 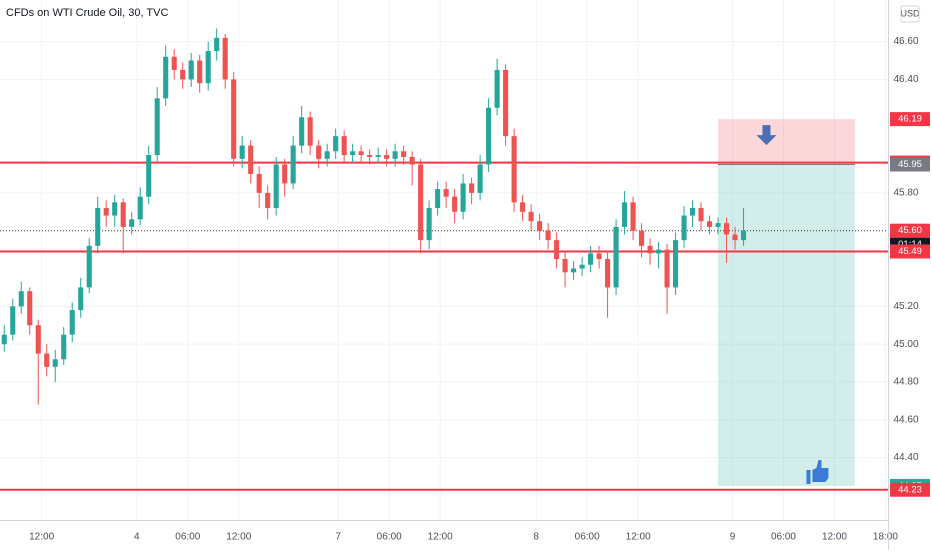 What do you see at coordinates (905, 79) in the screenshot?
I see `y-tick-label: 46.40` at bounding box center [905, 79].